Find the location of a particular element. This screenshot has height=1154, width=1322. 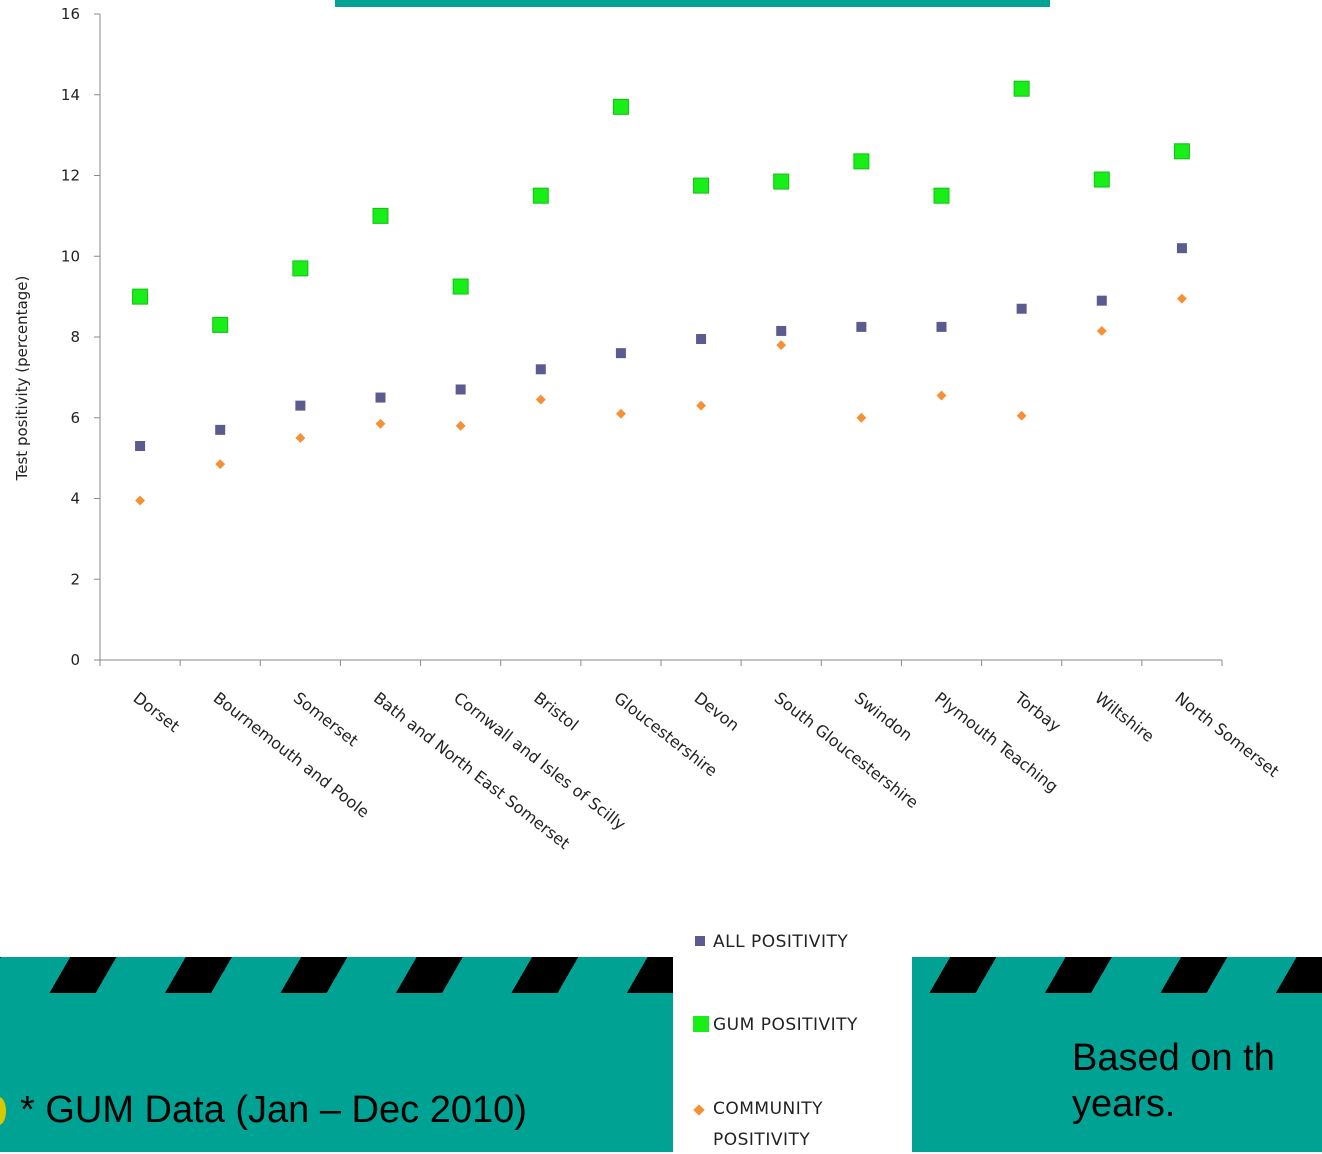

footnote-panel: * GUM Data (Jan – Dec 2010) is located at coordinates (336, 1054).